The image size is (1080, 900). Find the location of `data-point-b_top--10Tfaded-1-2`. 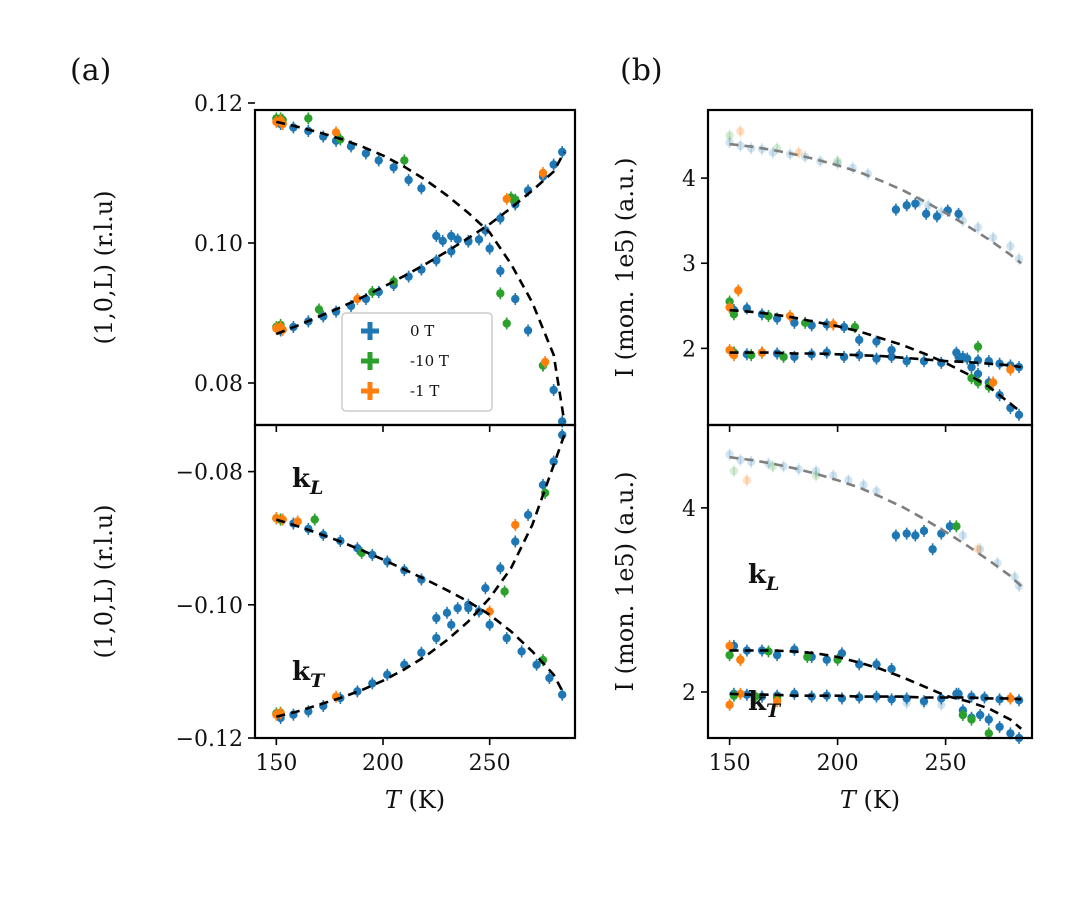

data-point-b_top--10Tfaded-1-2 is located at coordinates (837, 161).